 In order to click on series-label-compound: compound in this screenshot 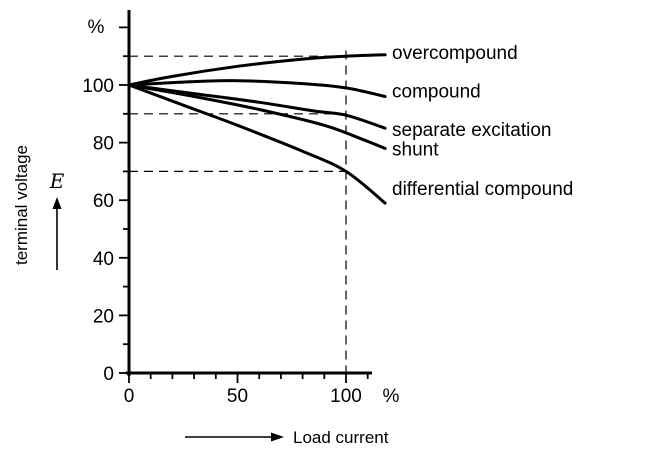, I will do `click(436, 92)`.